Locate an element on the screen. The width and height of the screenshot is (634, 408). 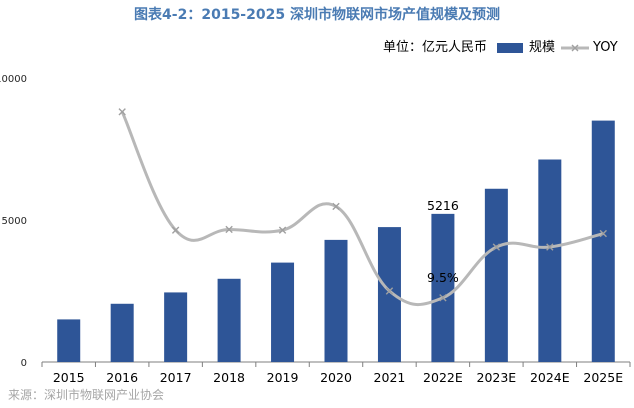
x-tick-label: 2021 is located at coordinates (390, 377).